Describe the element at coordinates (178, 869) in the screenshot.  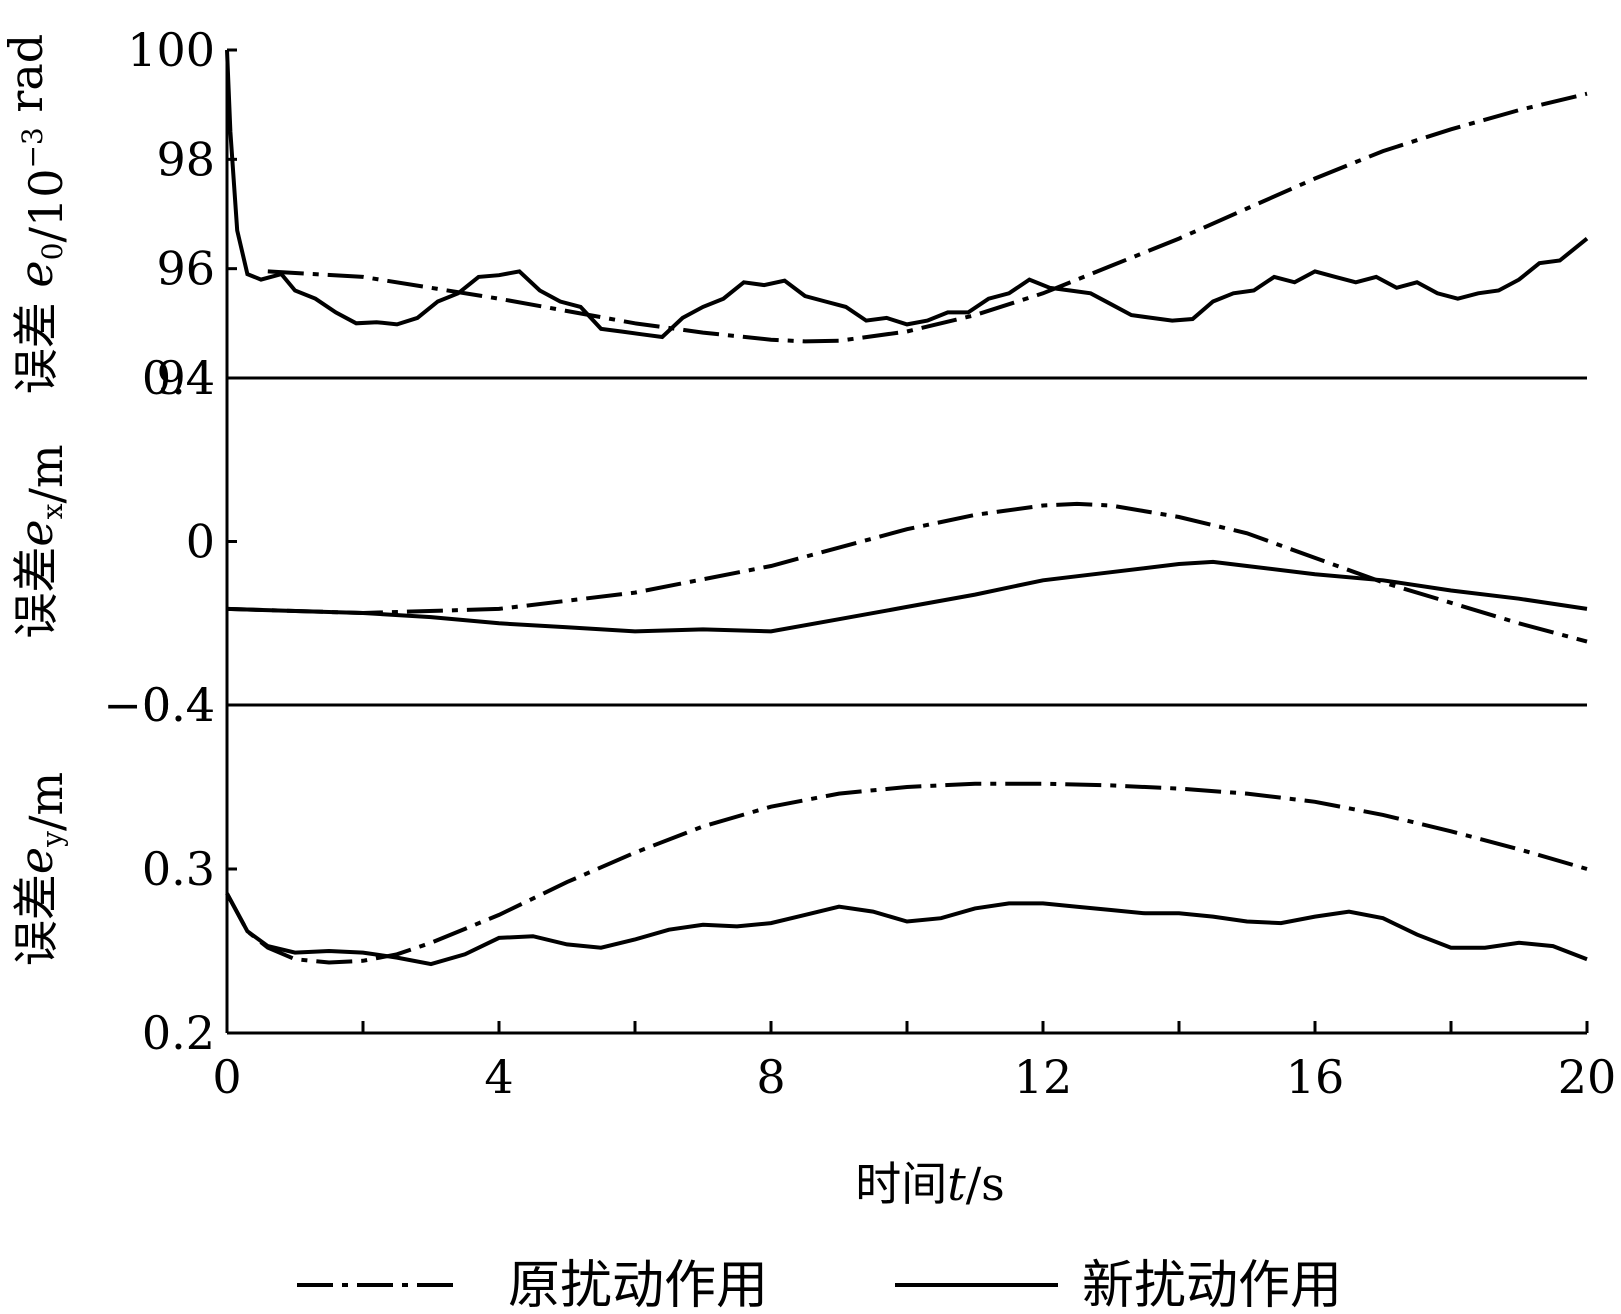
I see `y-tick-label-ey: 0.3` at that location.